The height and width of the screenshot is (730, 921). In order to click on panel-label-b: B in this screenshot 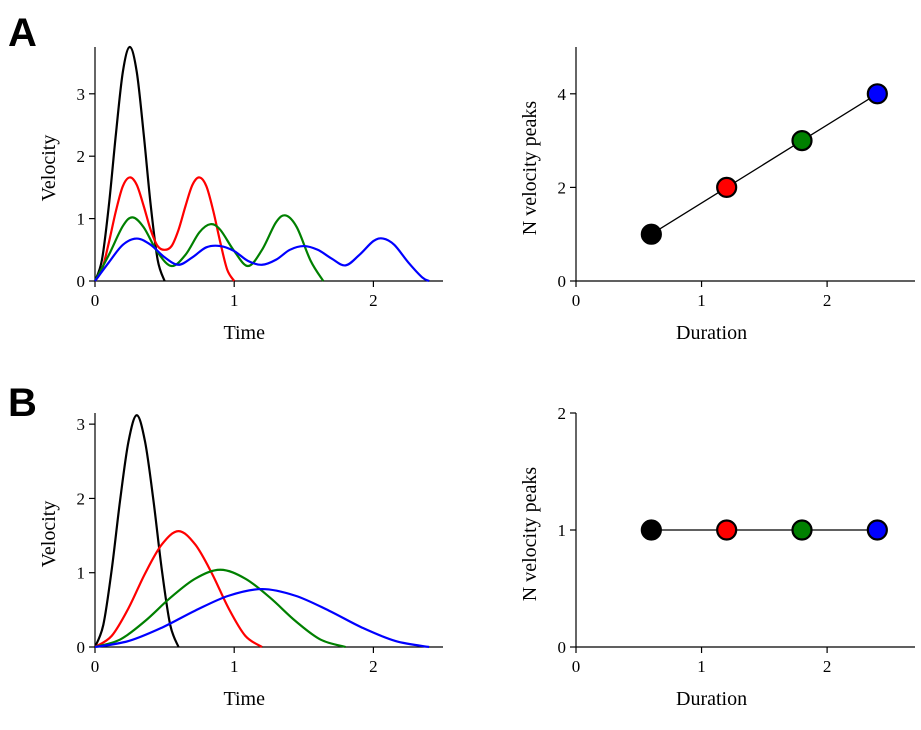, I will do `click(22, 403)`.